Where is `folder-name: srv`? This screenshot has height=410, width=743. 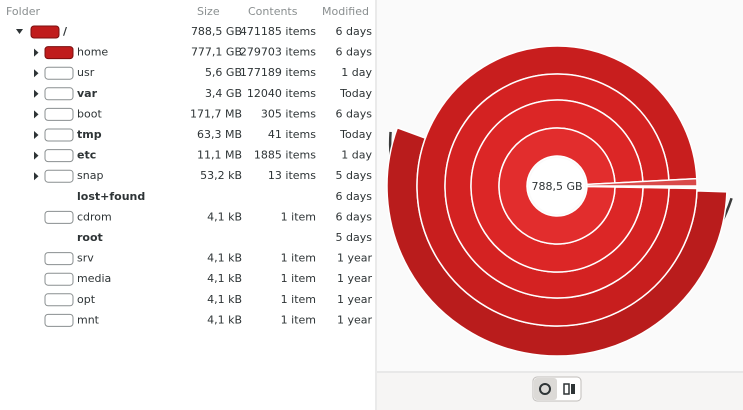 folder-name: srv is located at coordinates (85, 258).